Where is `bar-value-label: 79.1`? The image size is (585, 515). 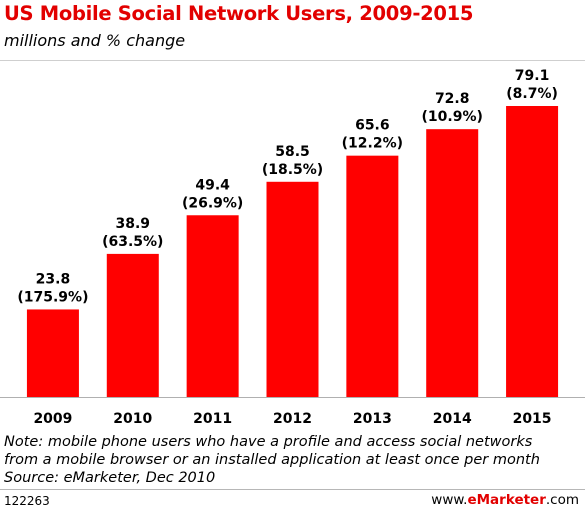 bar-value-label: 79.1 is located at coordinates (532, 76).